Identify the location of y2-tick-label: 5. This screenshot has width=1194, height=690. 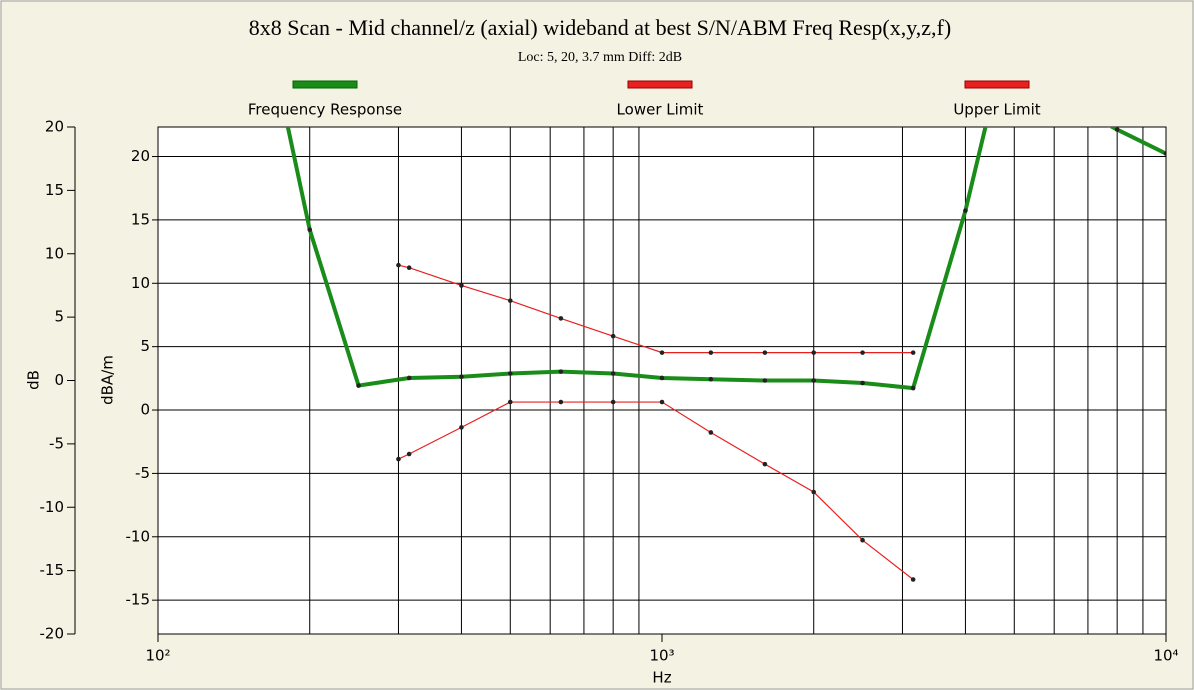
(145, 346).